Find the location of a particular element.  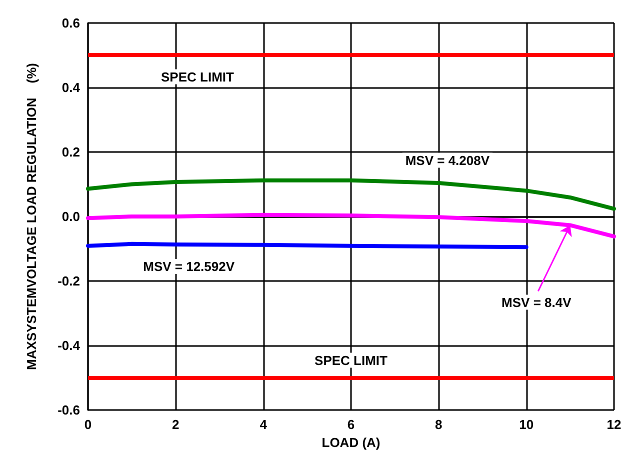

x-tick-label: 10 is located at coordinates (526, 424).